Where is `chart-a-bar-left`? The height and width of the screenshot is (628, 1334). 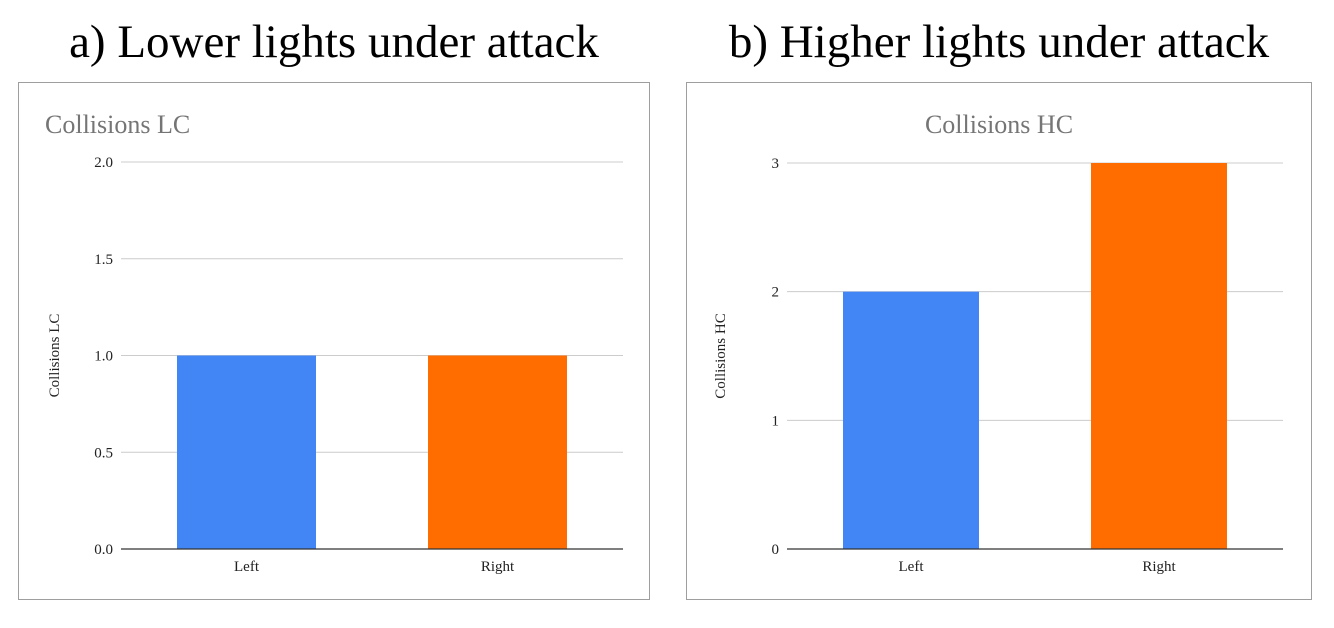
chart-a-bar-left is located at coordinates (246, 452).